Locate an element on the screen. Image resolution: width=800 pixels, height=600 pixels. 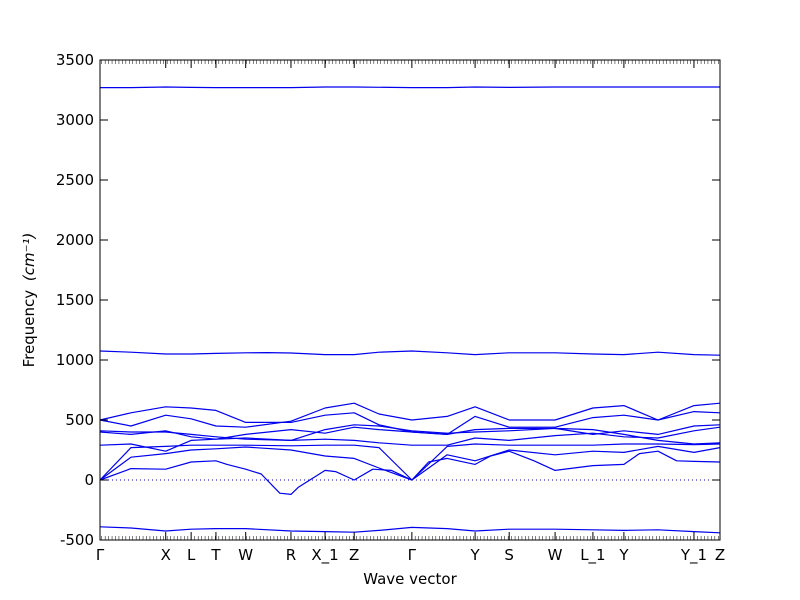
y-tick-label: 1500 is located at coordinates (75, 300).